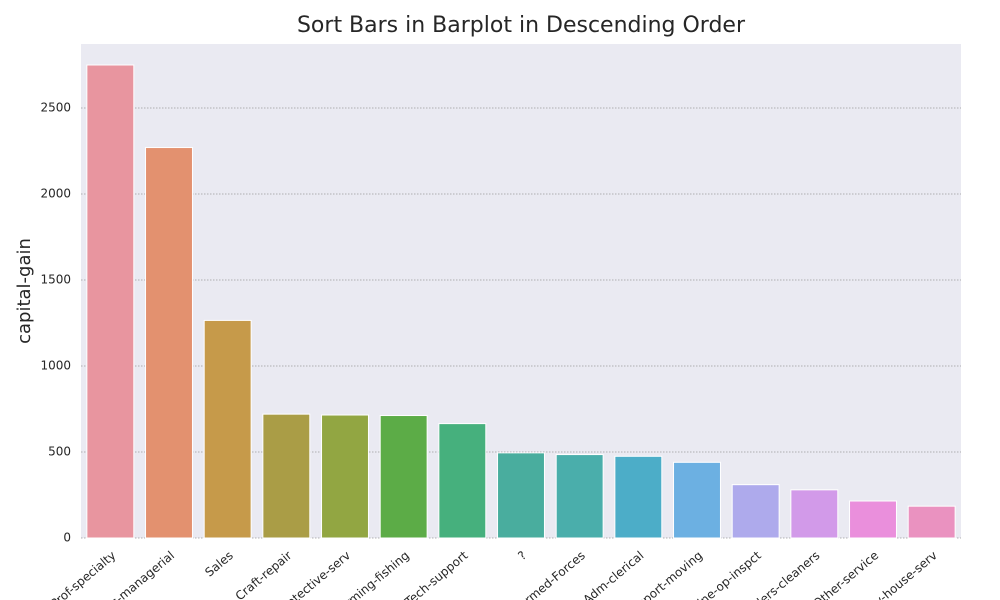 The image size is (1000, 600). Describe the element at coordinates (59, 451) in the screenshot. I see `y-tick-label: 500` at that location.